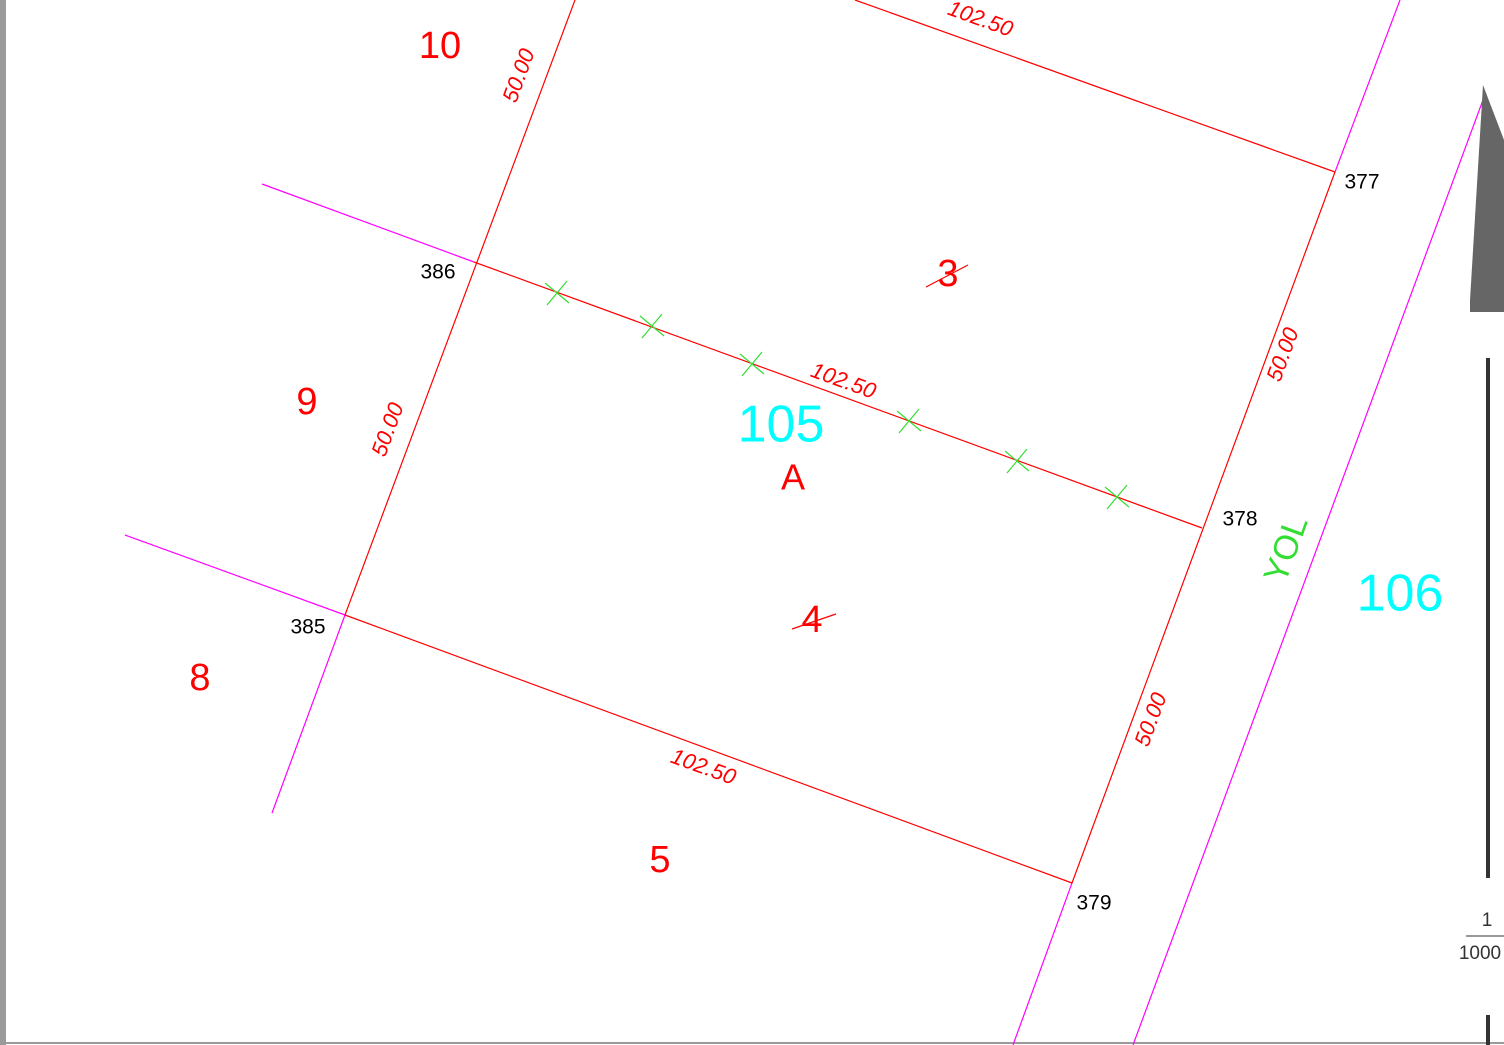 The image size is (1504, 1045). I want to click on point-number: 386, so click(437, 272).